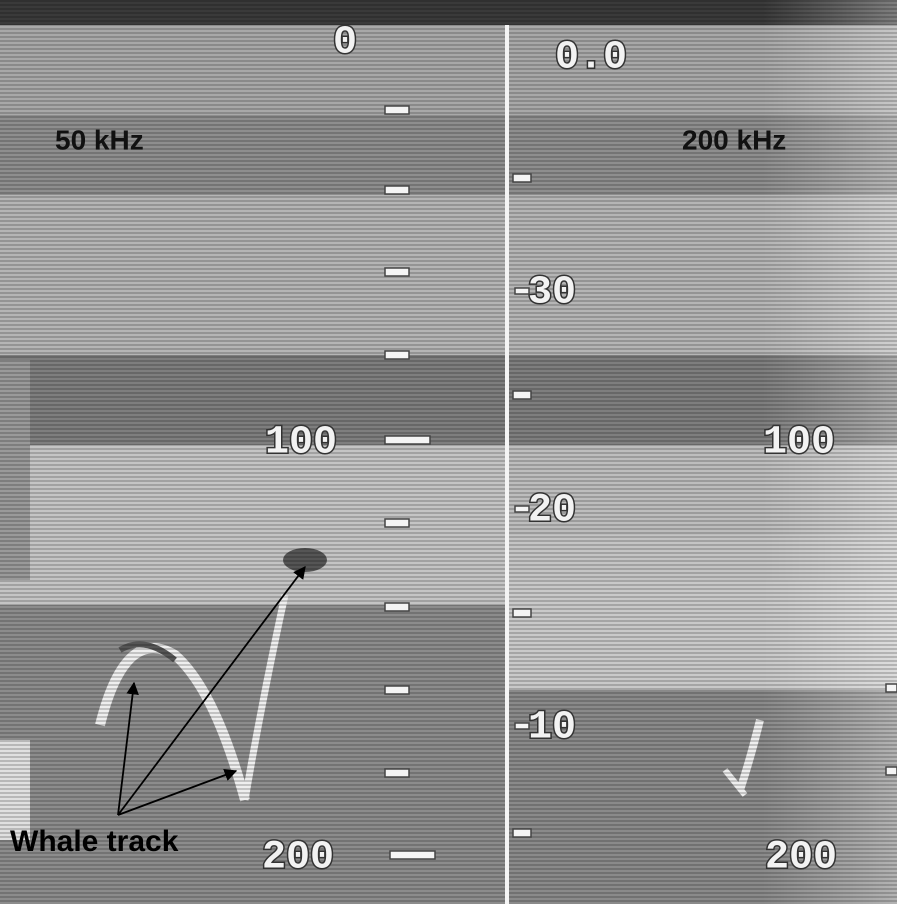 Image resolution: width=897 pixels, height=904 pixels. Describe the element at coordinates (591, 58) in the screenshot. I see `scale-label: 0.0` at that location.